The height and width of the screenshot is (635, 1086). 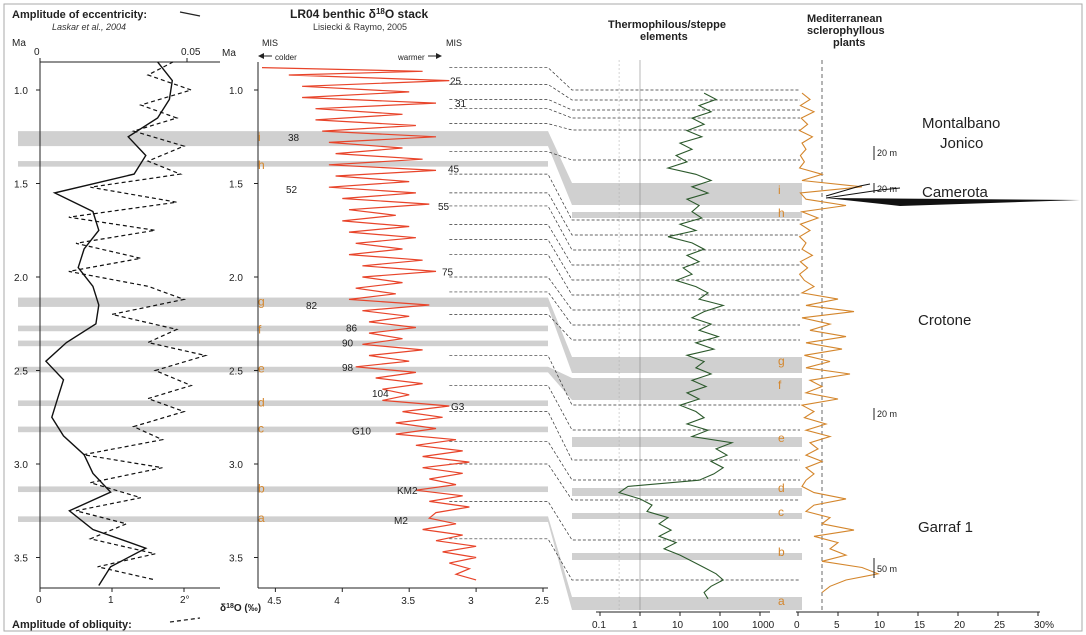 What do you see at coordinates (223, 608) in the screenshot?
I see `panel-b-xlabel-prefix: δ` at bounding box center [223, 608].